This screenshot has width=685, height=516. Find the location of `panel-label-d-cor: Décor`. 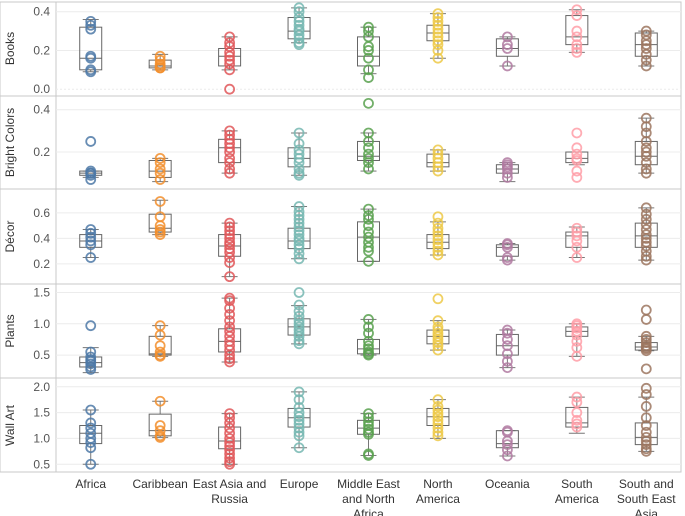

panel-label-d-cor: Décor is located at coordinates (10, 236).